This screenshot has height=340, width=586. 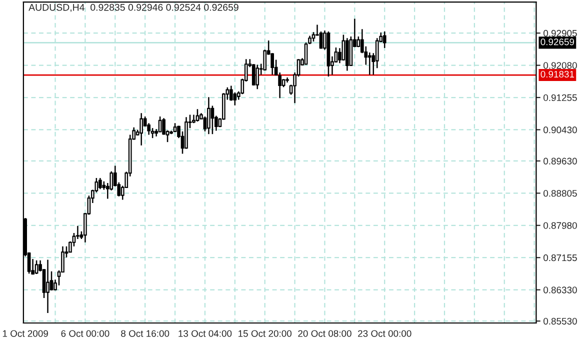 I want to click on x-tick-label: 23 Oct 00:00, so click(x=385, y=333).